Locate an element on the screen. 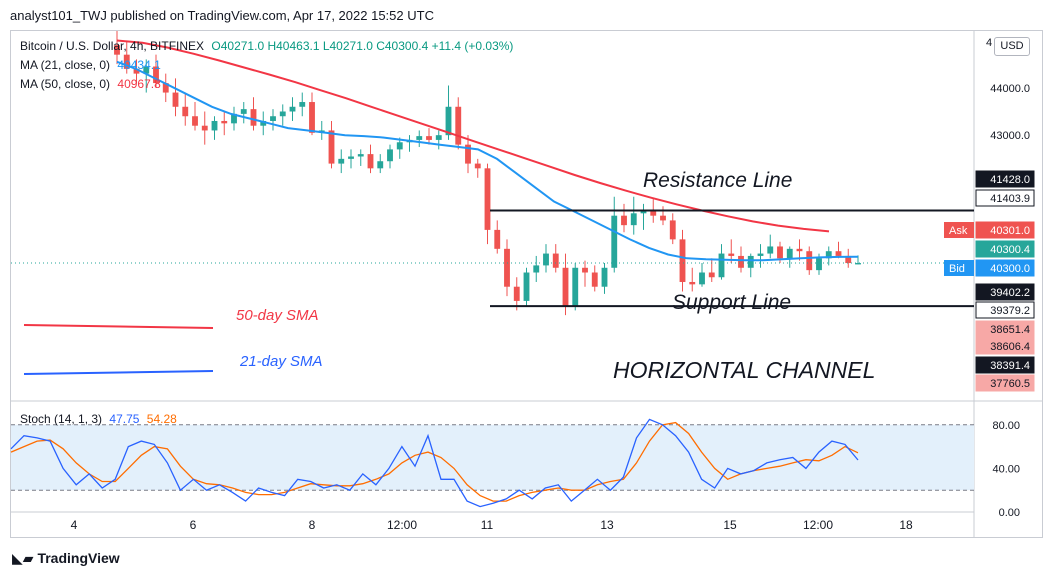  price-tag-label: 39379.2 is located at coordinates (1010, 311).